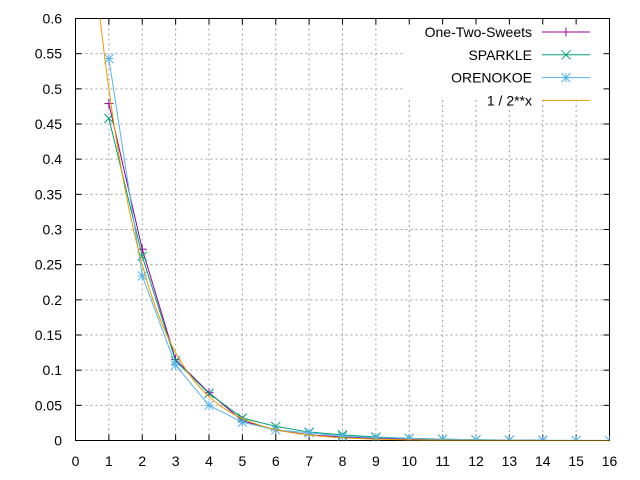 The width and height of the screenshot is (640, 480). I want to click on y-tick-label: 0.6, so click(53, 19).